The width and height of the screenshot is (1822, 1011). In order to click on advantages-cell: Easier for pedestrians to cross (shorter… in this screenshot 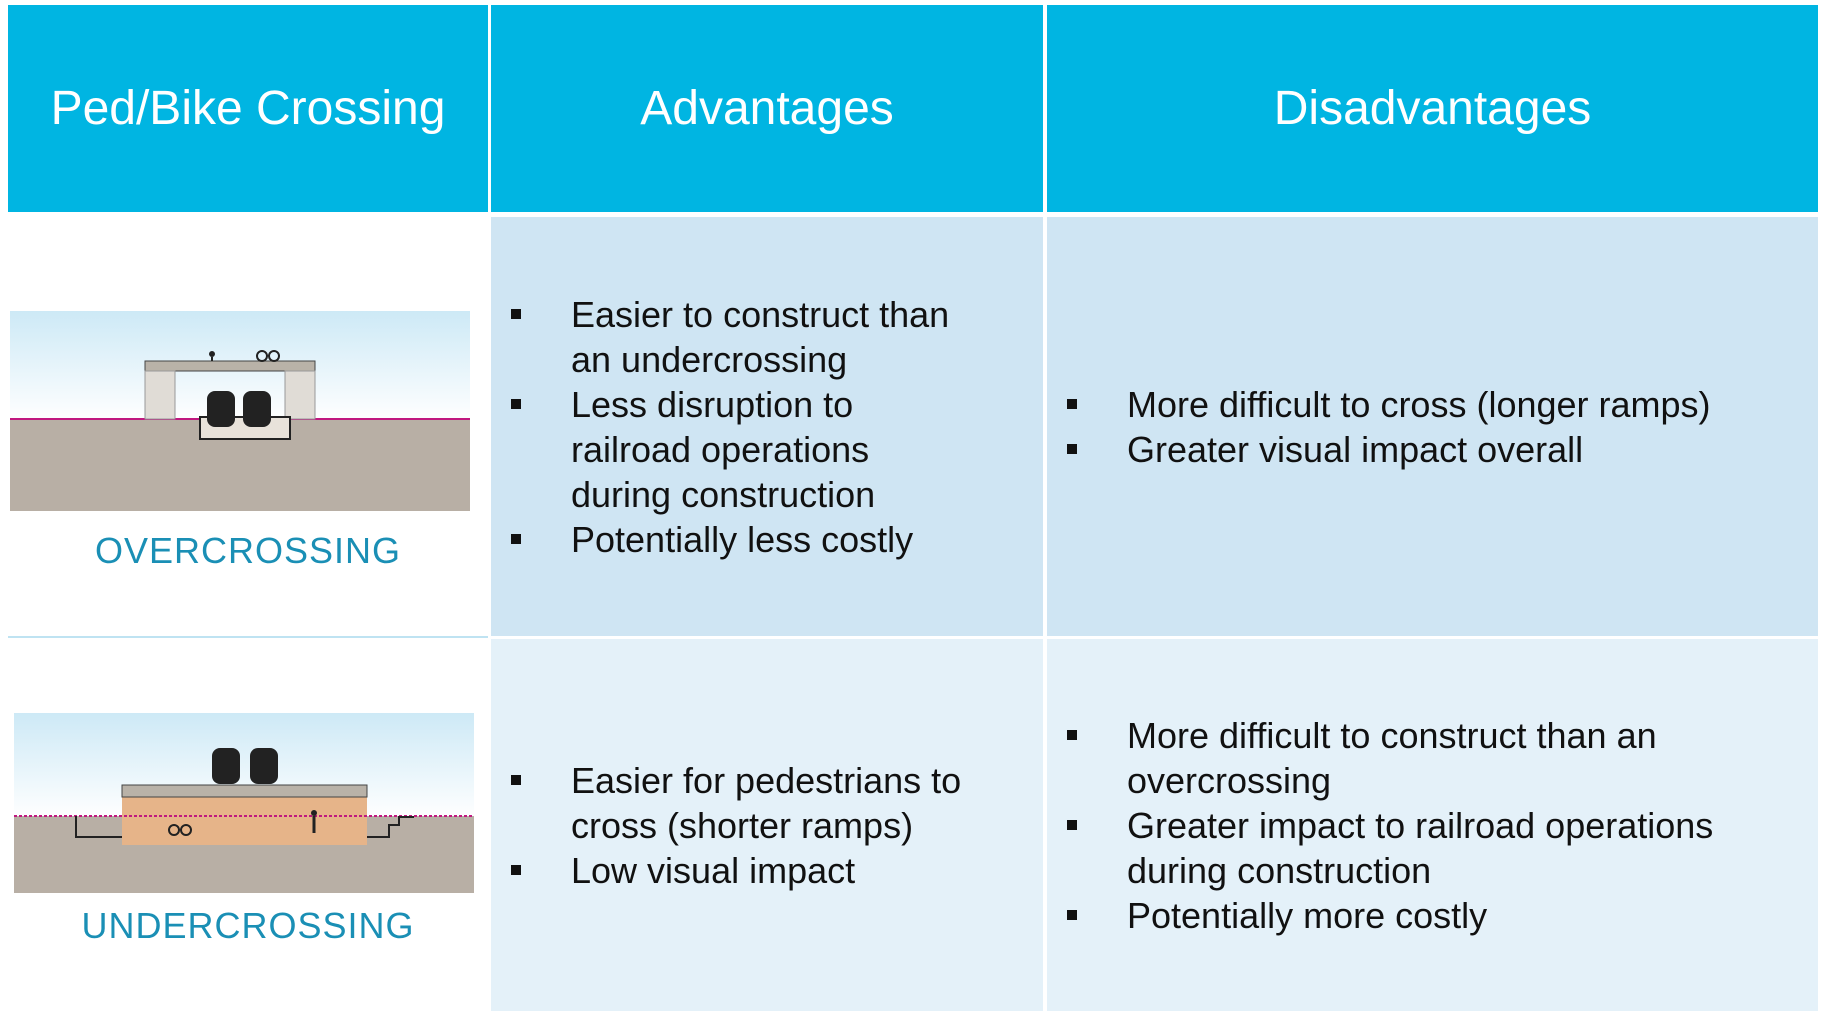, I will do `click(767, 825)`.